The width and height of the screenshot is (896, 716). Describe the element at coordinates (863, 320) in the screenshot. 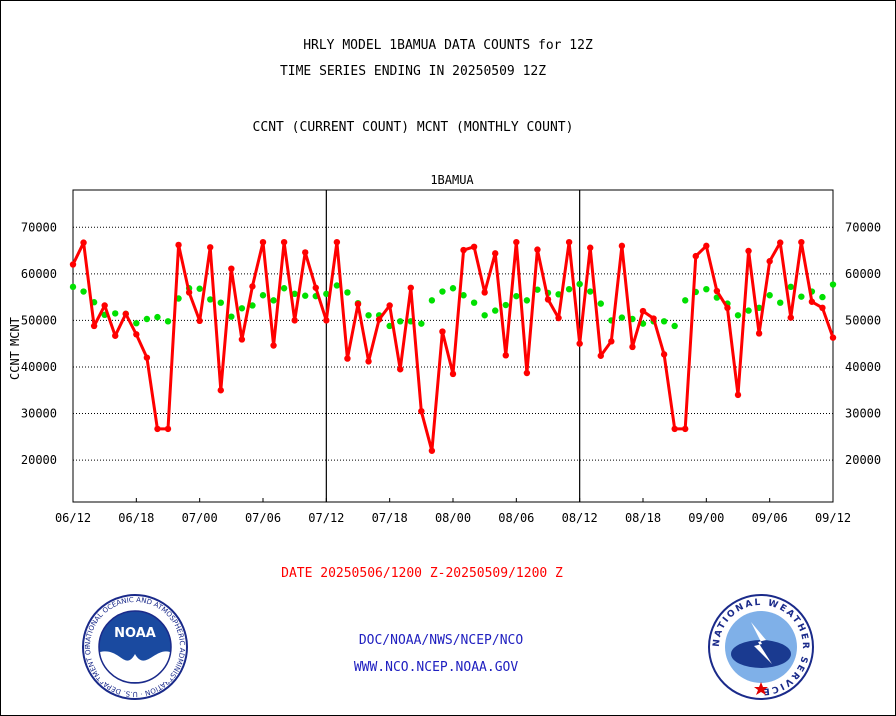

I see `y-tick-label-right: 50000` at that location.